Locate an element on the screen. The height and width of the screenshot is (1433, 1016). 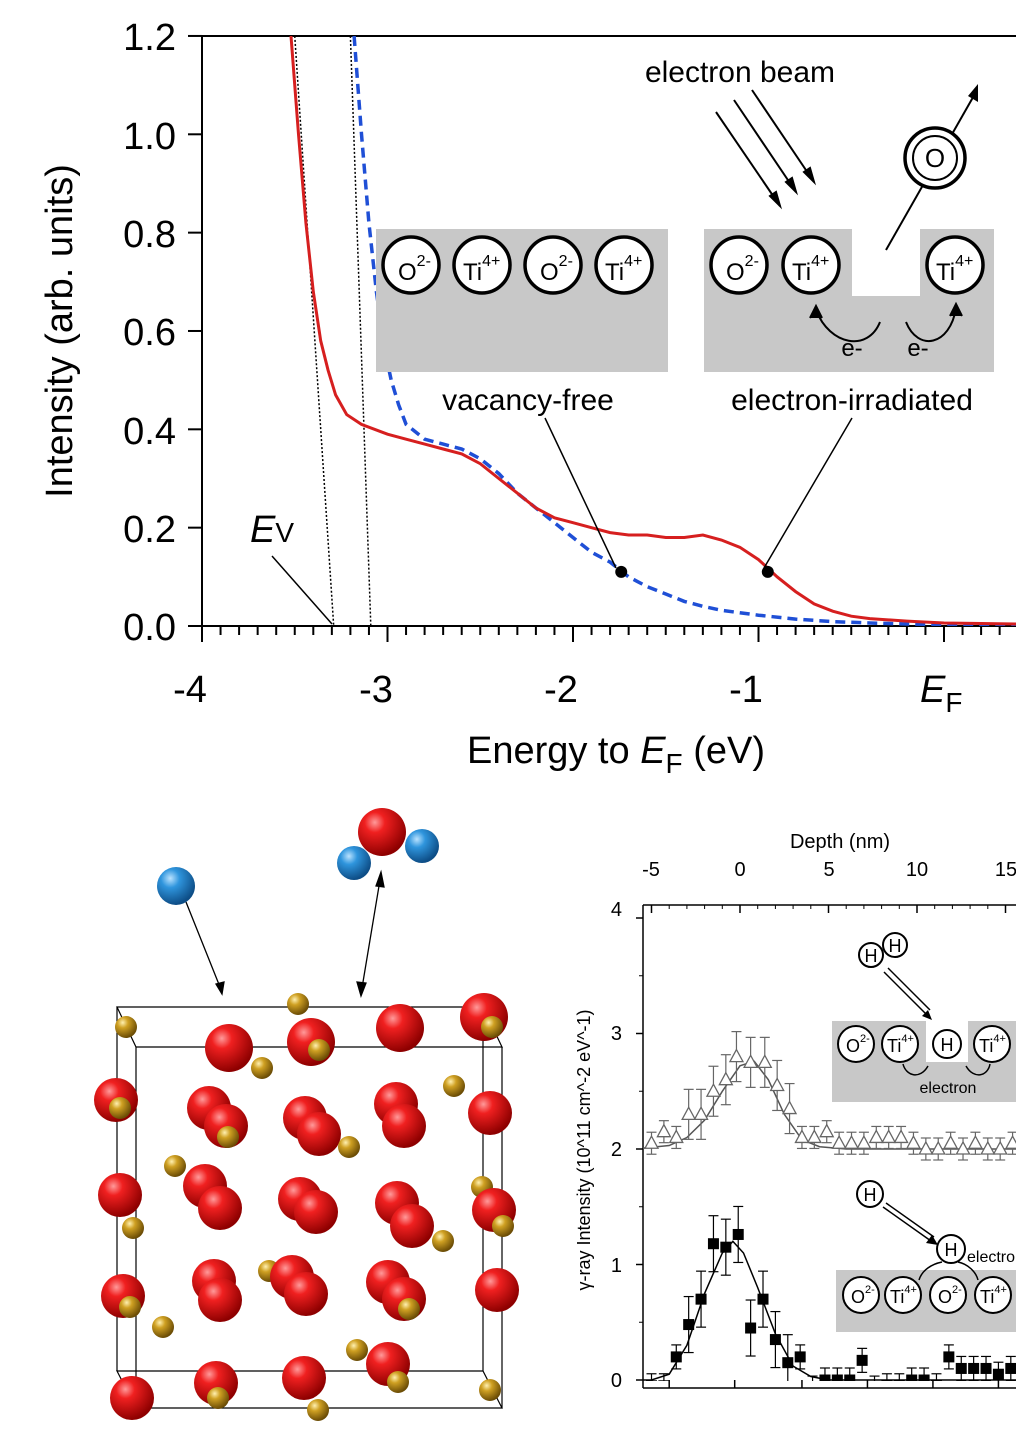
x-tick-label: 15 is located at coordinates (1005, 870).